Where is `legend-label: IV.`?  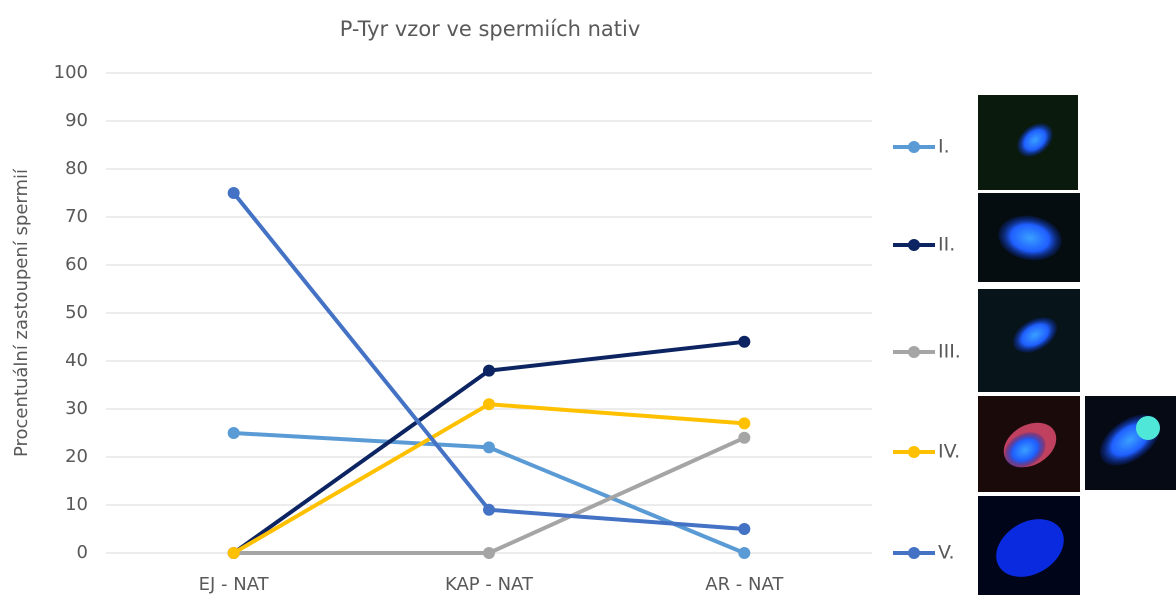
legend-label: IV. is located at coordinates (949, 452).